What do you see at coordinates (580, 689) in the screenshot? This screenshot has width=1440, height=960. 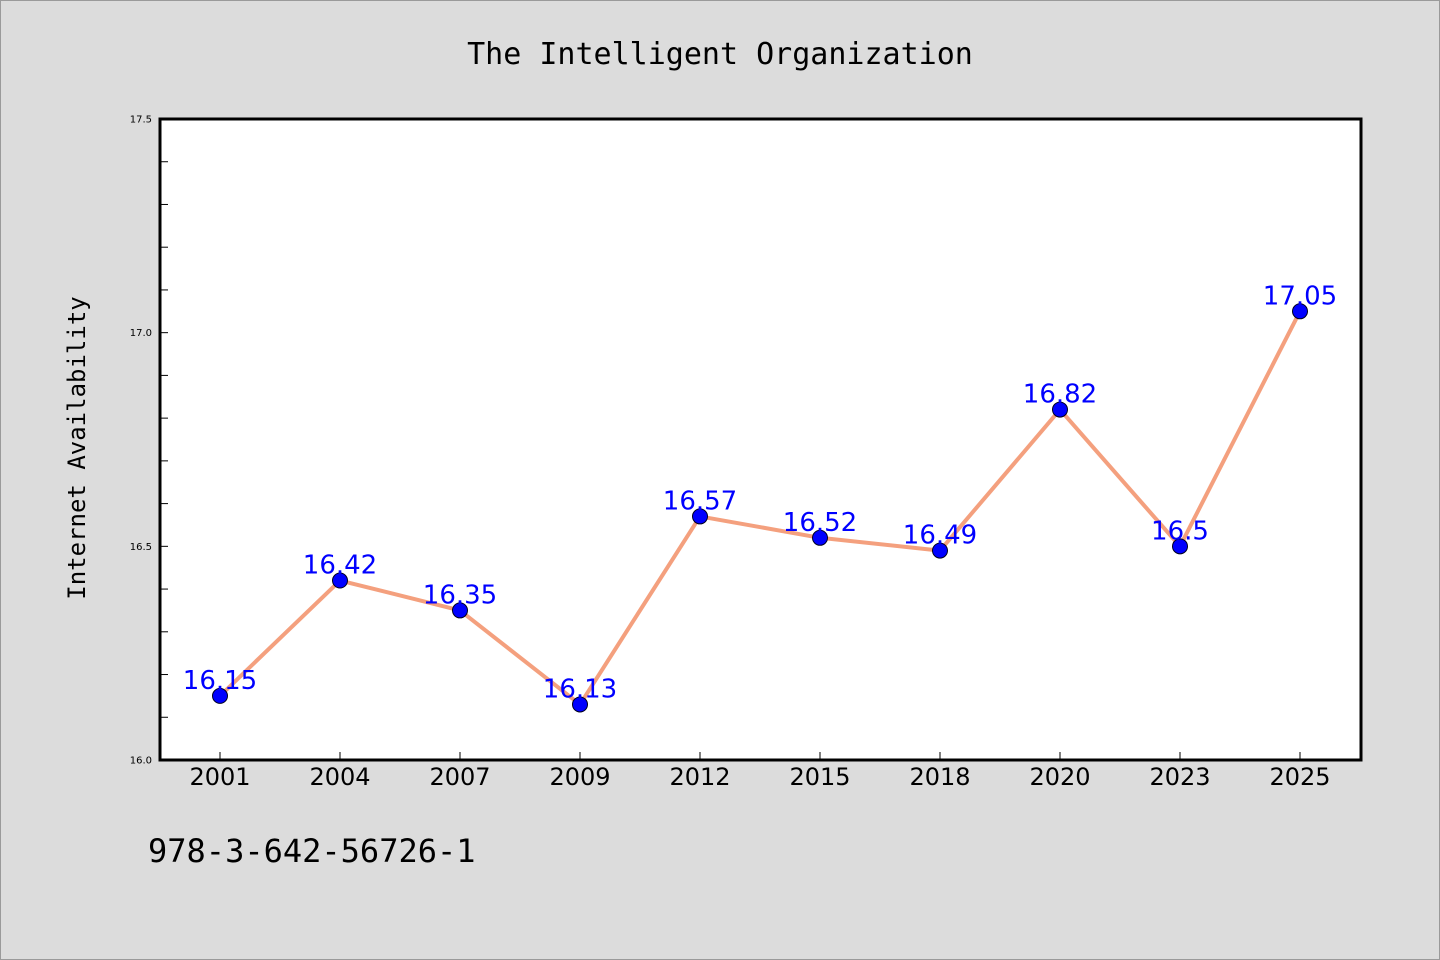 I see `data-label: 16.13` at bounding box center [580, 689].